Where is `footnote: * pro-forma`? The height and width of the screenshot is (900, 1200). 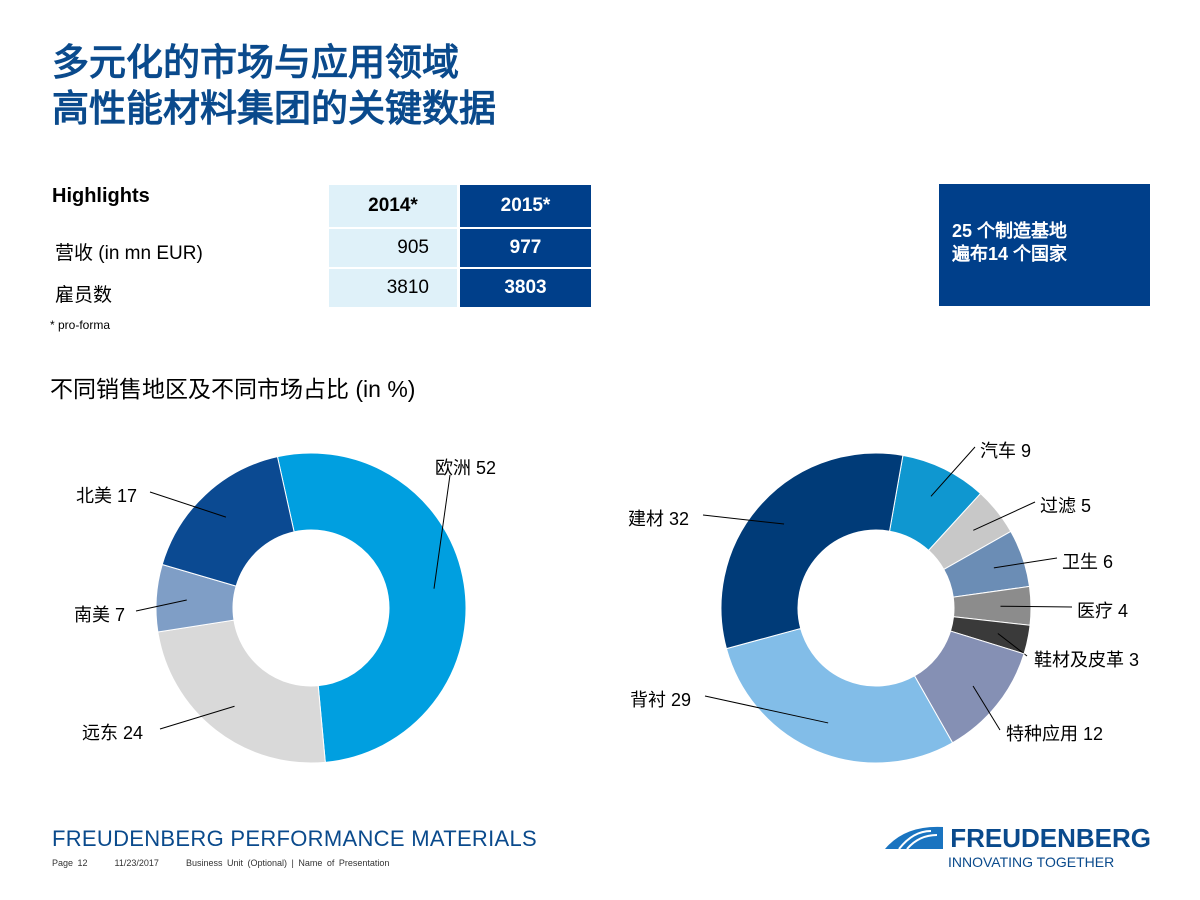
footnote: * pro-forma is located at coordinates (80, 325).